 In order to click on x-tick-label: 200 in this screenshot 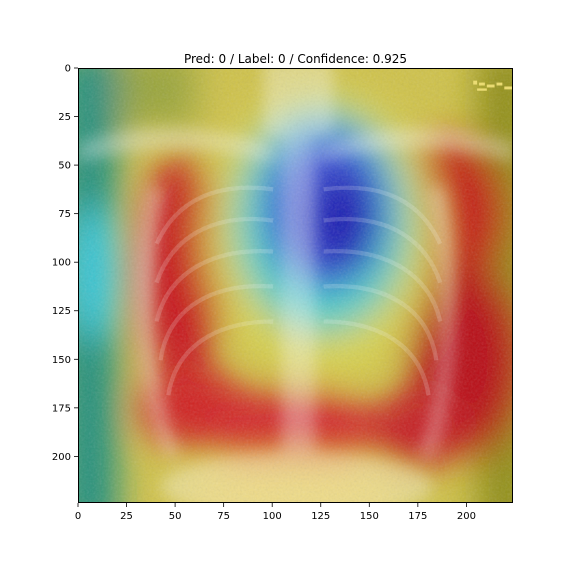, I will do `click(466, 516)`.